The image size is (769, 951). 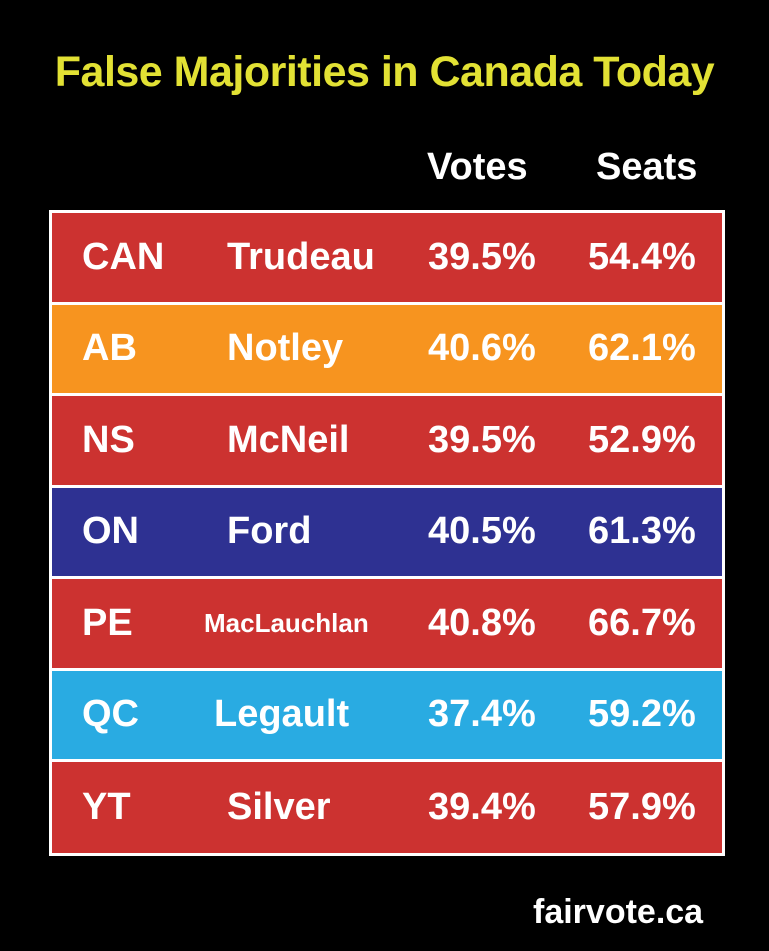 What do you see at coordinates (482, 531) in the screenshot?
I see `votes-percent: 40.5%` at bounding box center [482, 531].